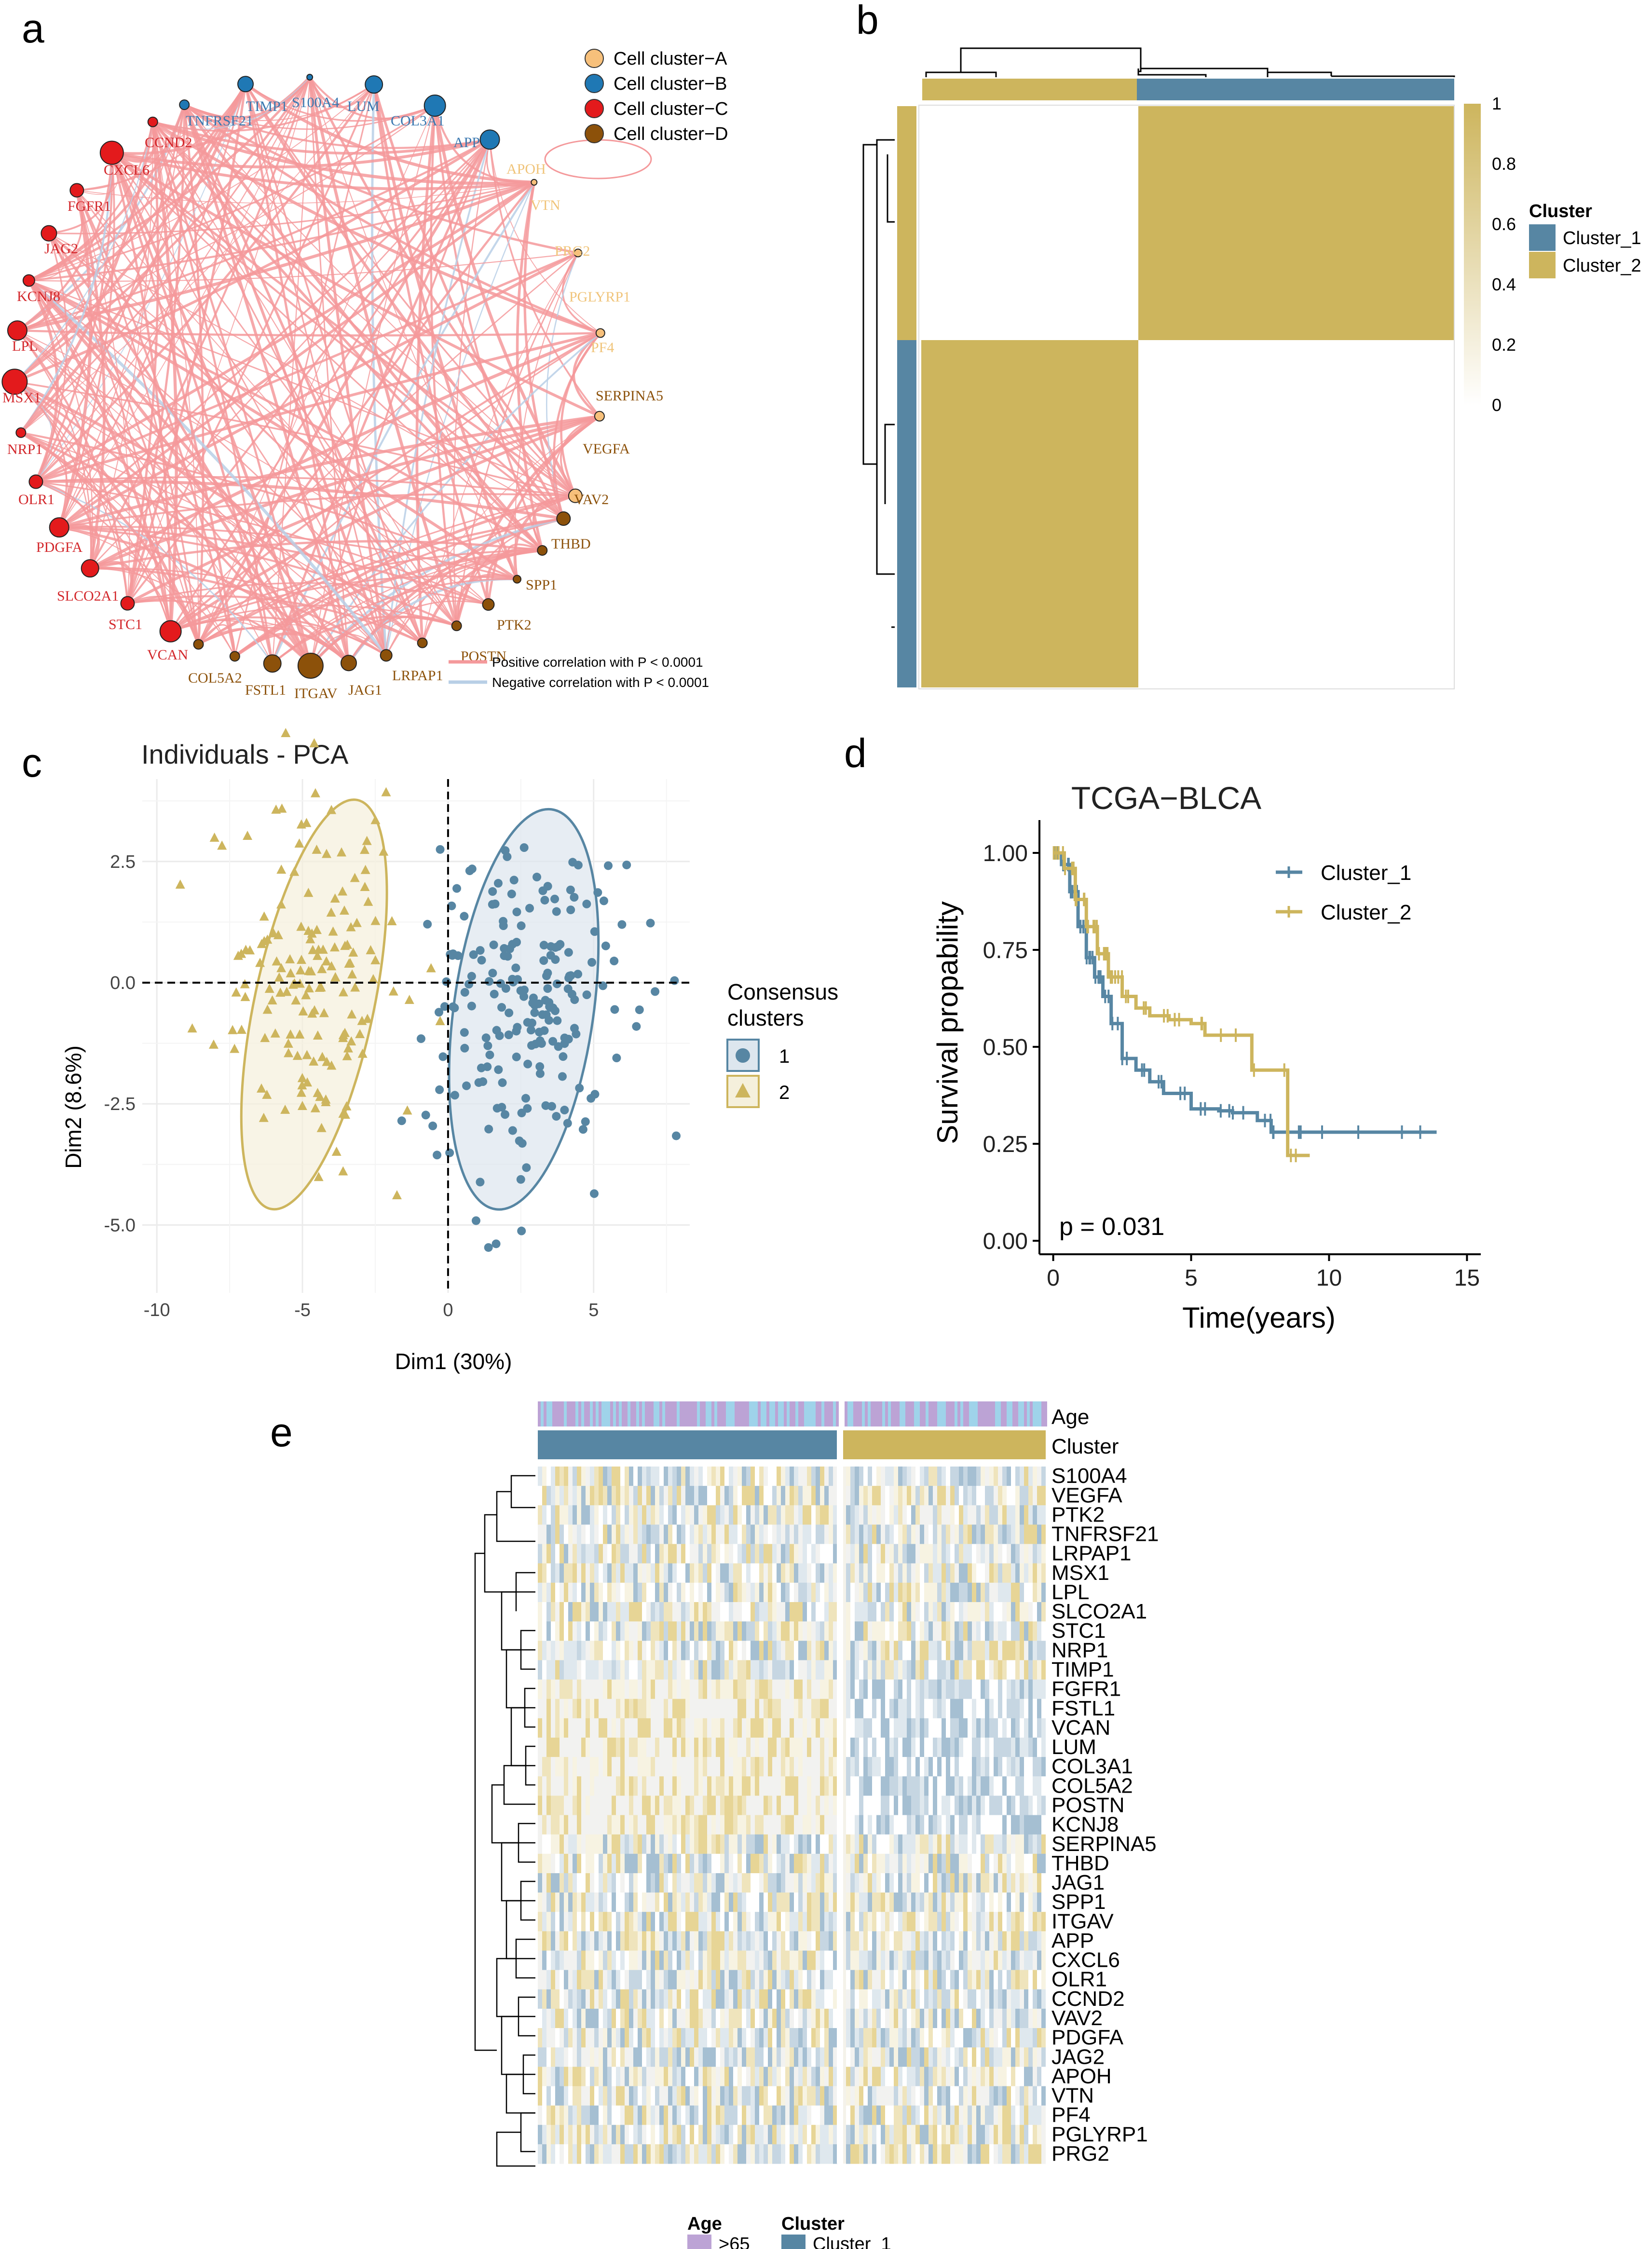 The width and height of the screenshot is (1652, 2249). I want to click on survival-y-tick-label: 0.25, so click(1006, 1144).